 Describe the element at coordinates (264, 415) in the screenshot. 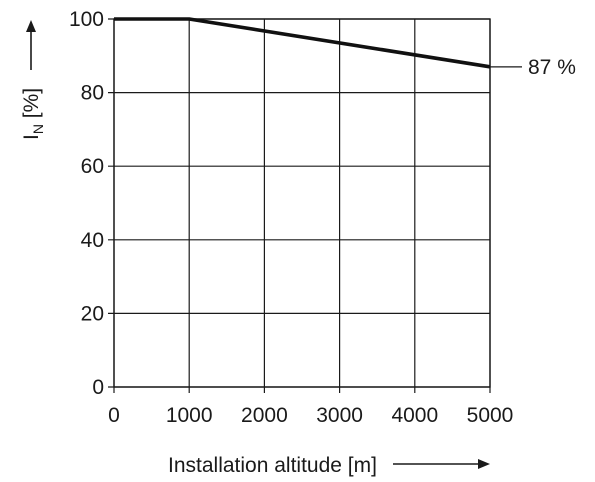

I see `x-tick-label: 2000` at that location.